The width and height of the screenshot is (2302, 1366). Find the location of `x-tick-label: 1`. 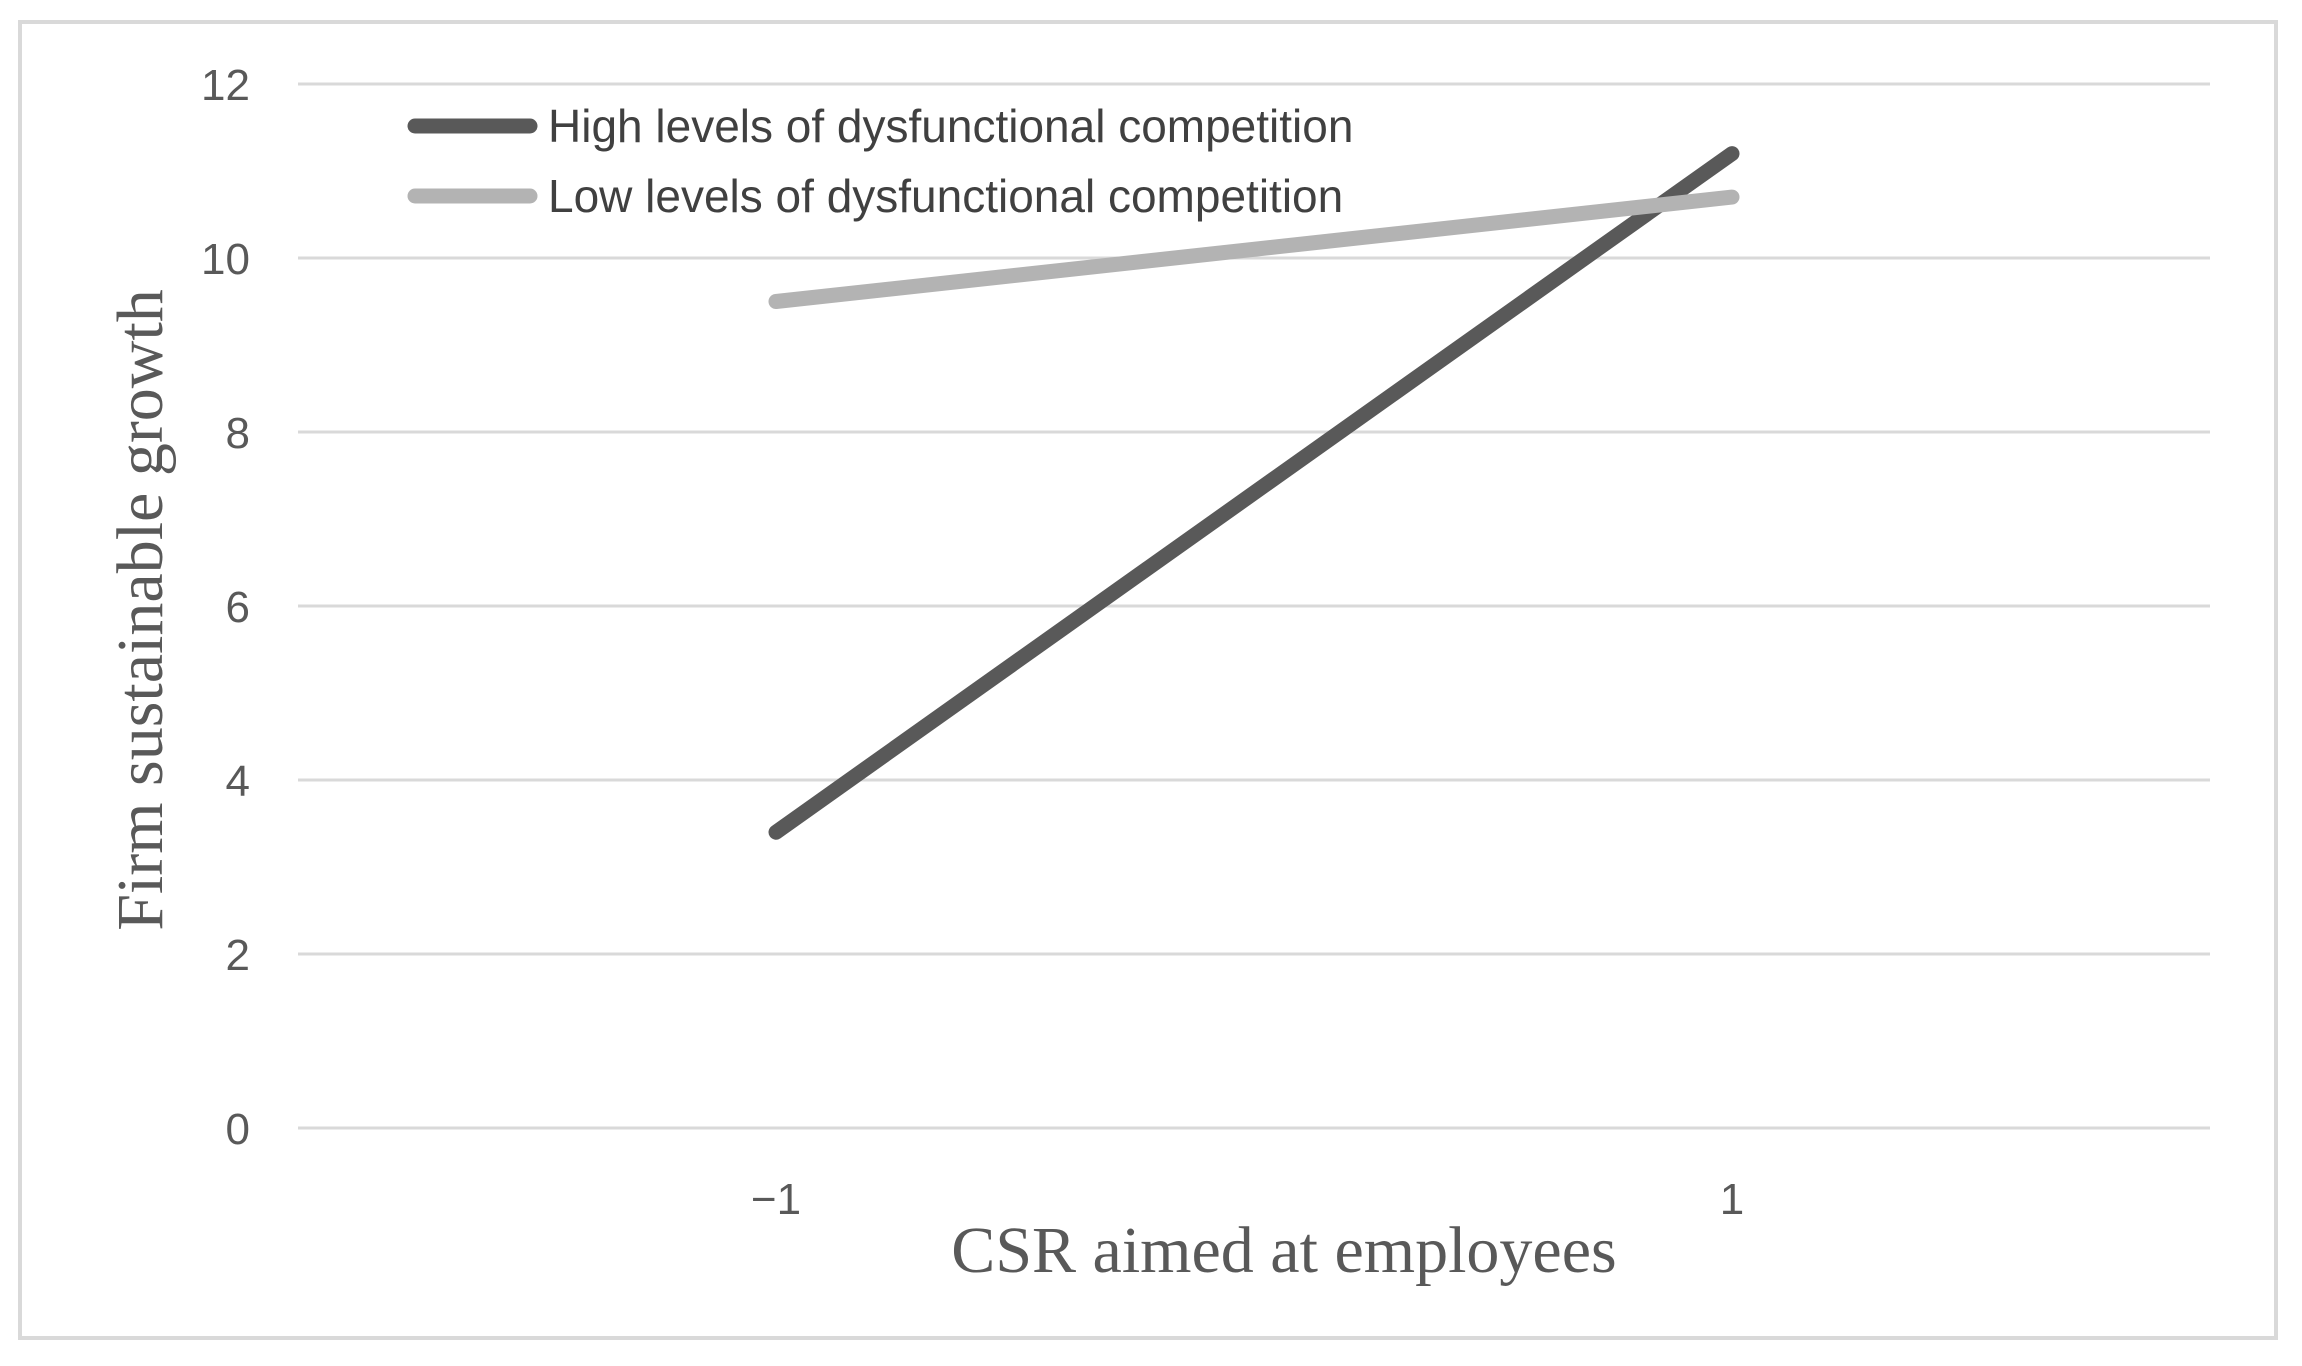

x-tick-label: 1 is located at coordinates (1732, 1199).